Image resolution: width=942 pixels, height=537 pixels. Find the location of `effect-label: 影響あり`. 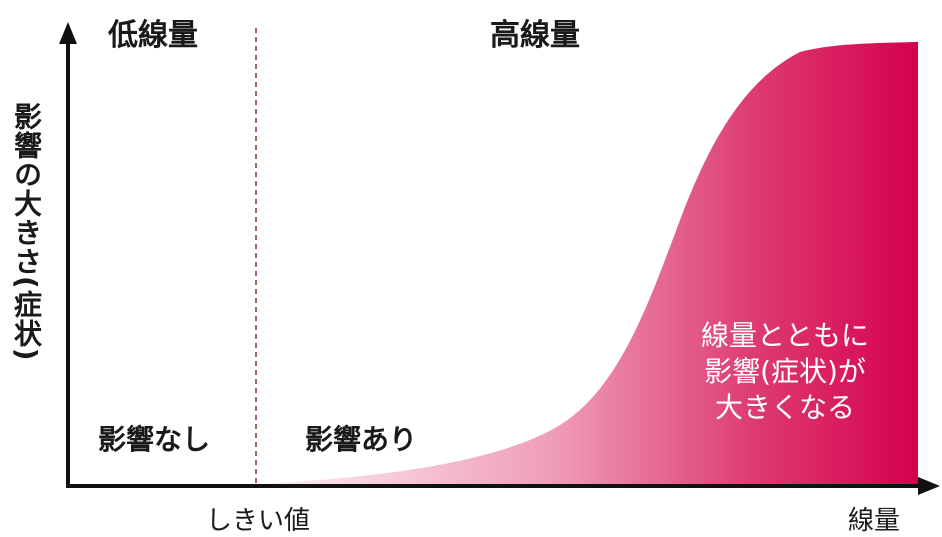

effect-label: 影響あり is located at coordinates (361, 439).